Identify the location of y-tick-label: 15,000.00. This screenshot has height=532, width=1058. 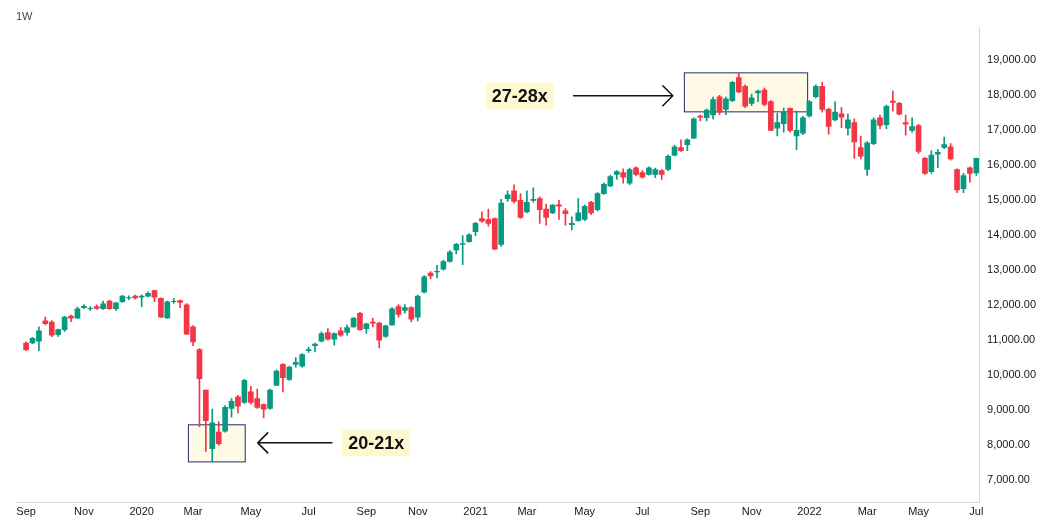
(1011, 199).